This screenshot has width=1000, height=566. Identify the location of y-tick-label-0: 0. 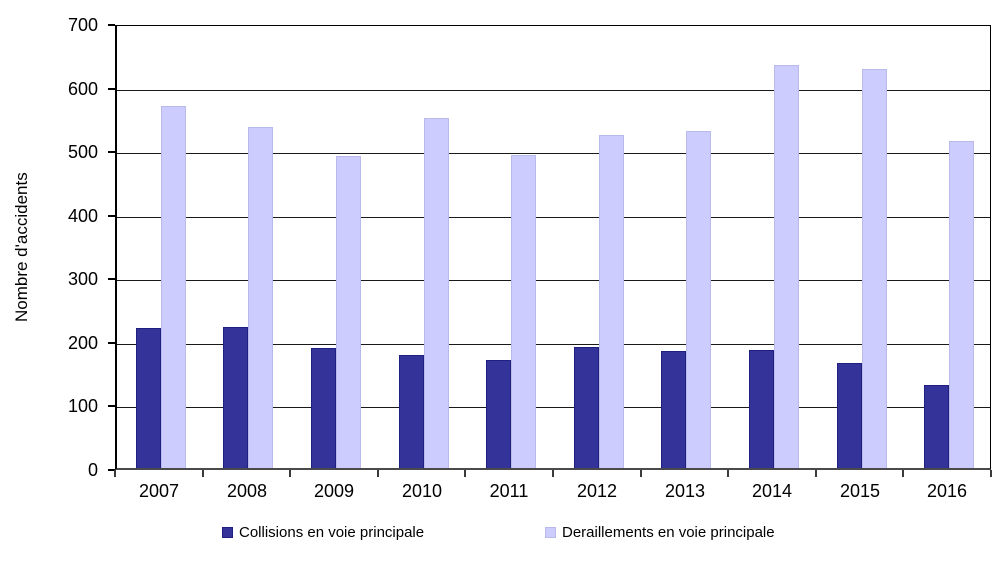
(92, 470).